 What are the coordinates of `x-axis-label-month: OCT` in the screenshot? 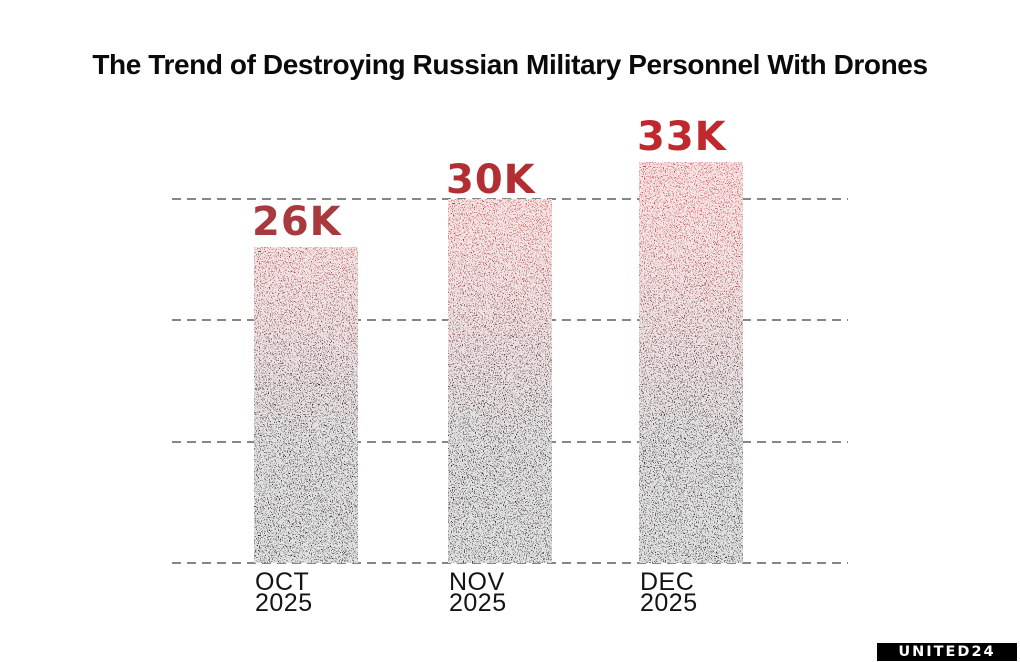 It's located at (282, 582).